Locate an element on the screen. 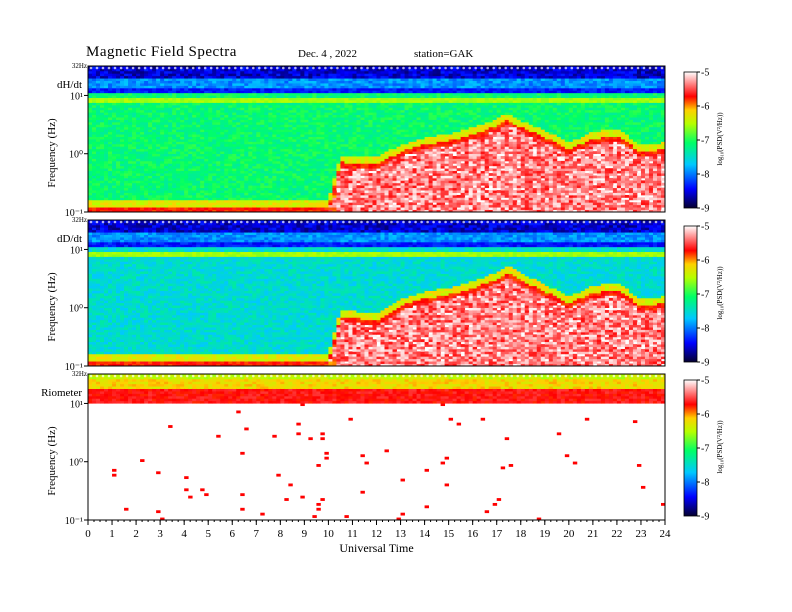  xtick-label: 13 is located at coordinates (401, 534).